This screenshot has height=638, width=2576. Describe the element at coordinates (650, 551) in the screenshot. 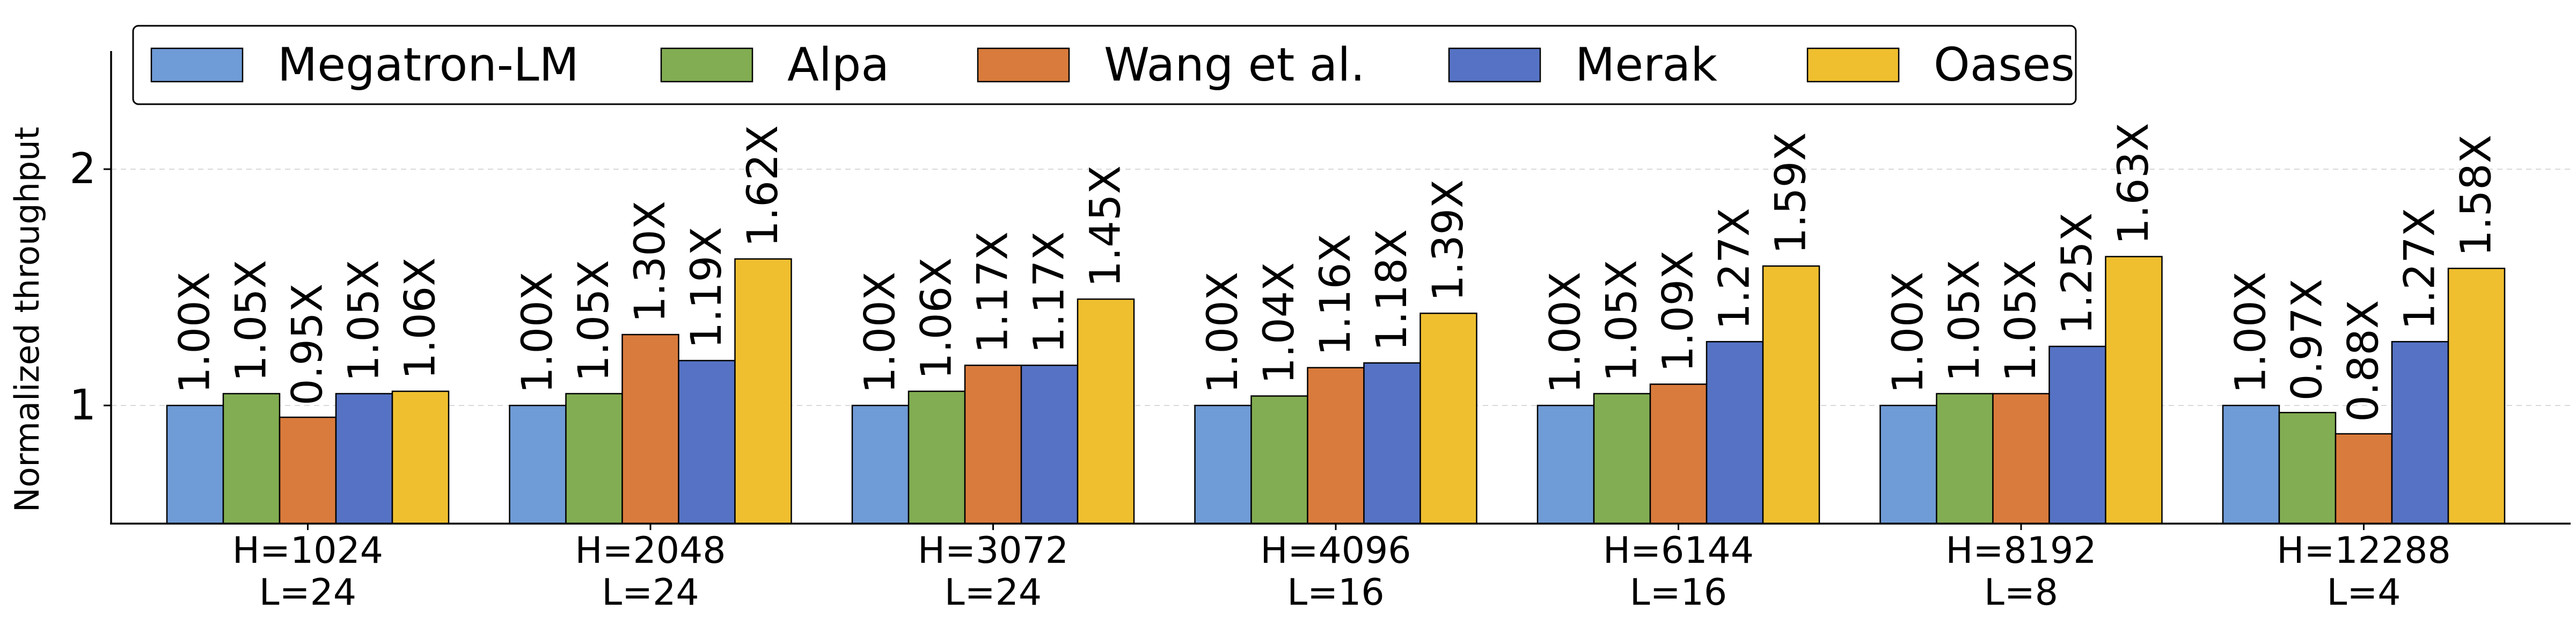

I see `x-tick-label: H=2048` at that location.